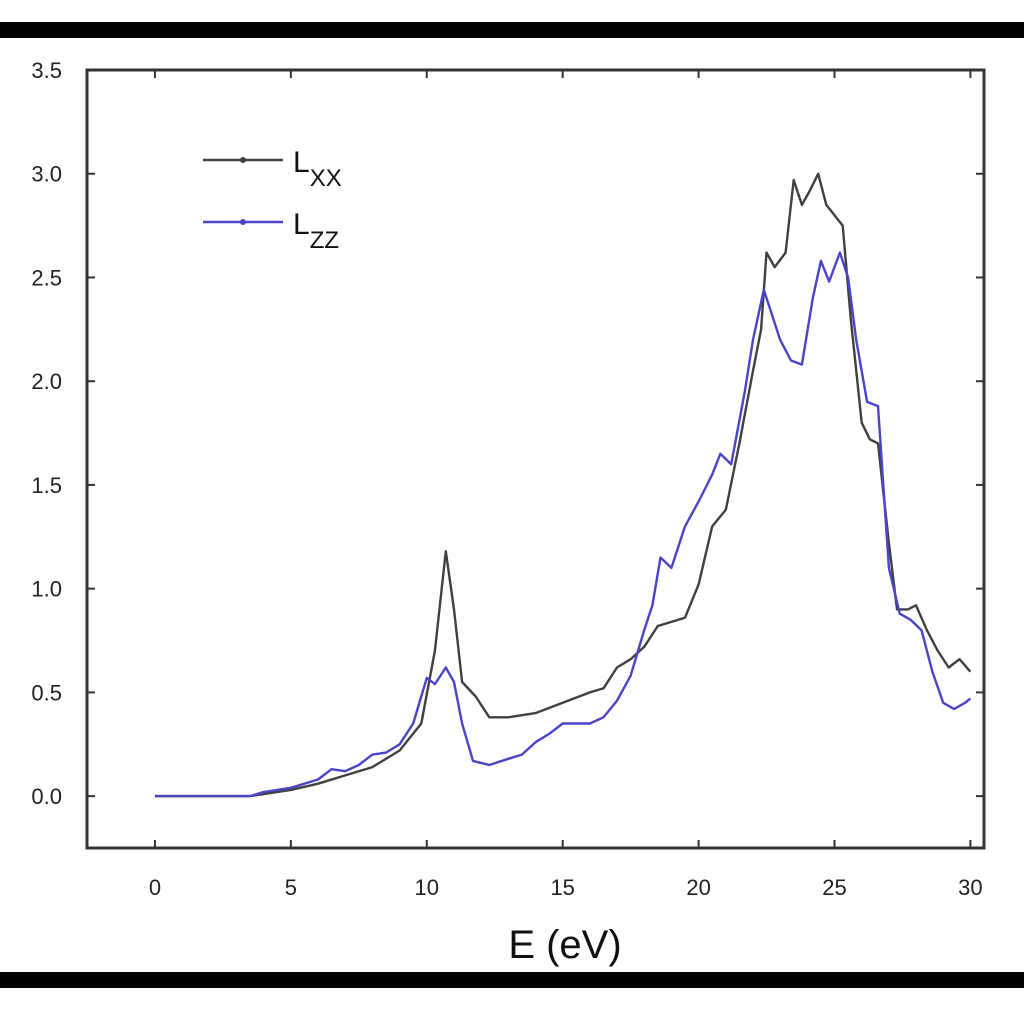  What do you see at coordinates (324, 240) in the screenshot?
I see `legend-label-sub: ZZ` at bounding box center [324, 240].